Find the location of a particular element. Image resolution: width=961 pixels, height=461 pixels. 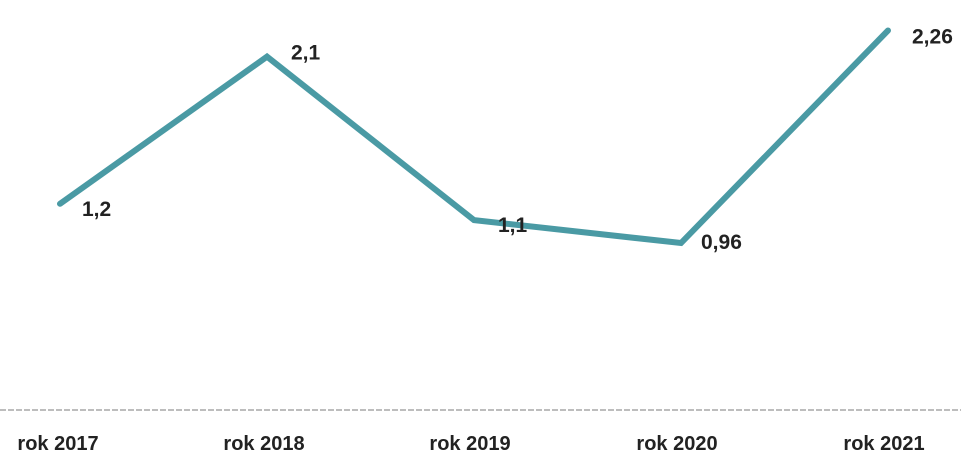

x-tick-labels: rok 2017 rok 2018 rok 2019 rok 2020 rok 2021 is located at coordinates (470, 444).